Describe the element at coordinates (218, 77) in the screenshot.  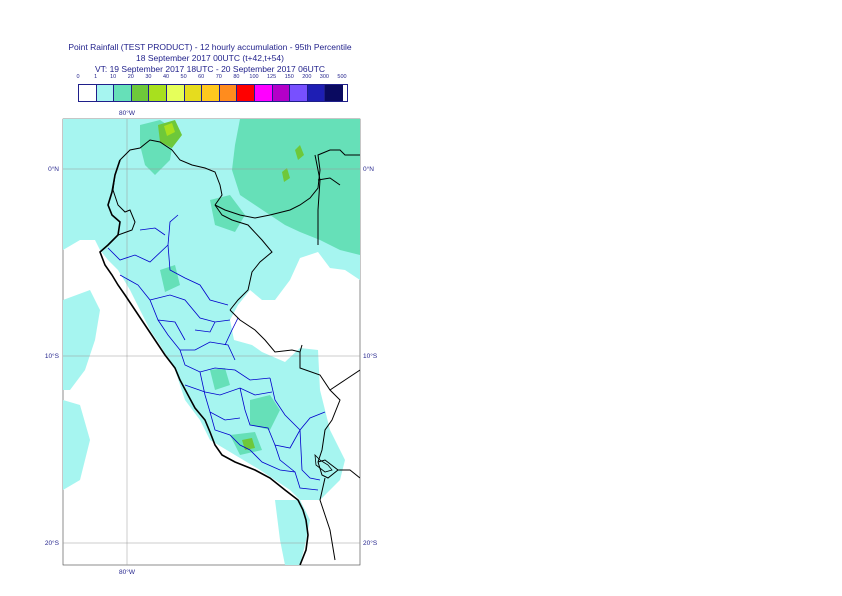
I see `legend-tick-label: 70` at that location.